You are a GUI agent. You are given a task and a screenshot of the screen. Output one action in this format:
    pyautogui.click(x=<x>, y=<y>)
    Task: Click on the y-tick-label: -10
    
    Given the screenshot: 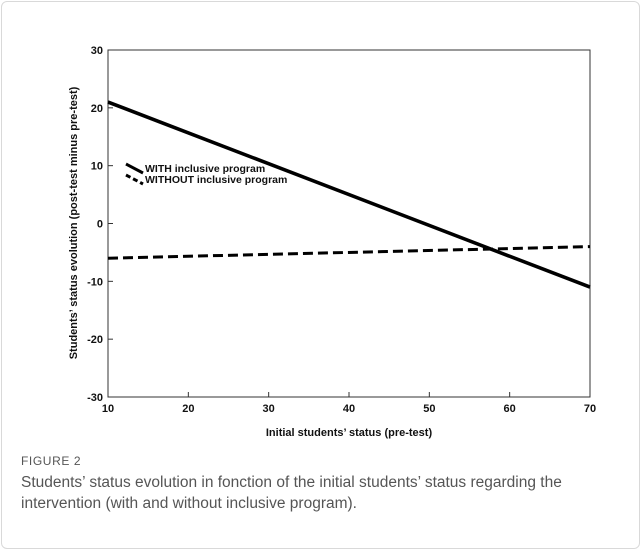 What is the action you would take?
    pyautogui.click(x=95, y=282)
    